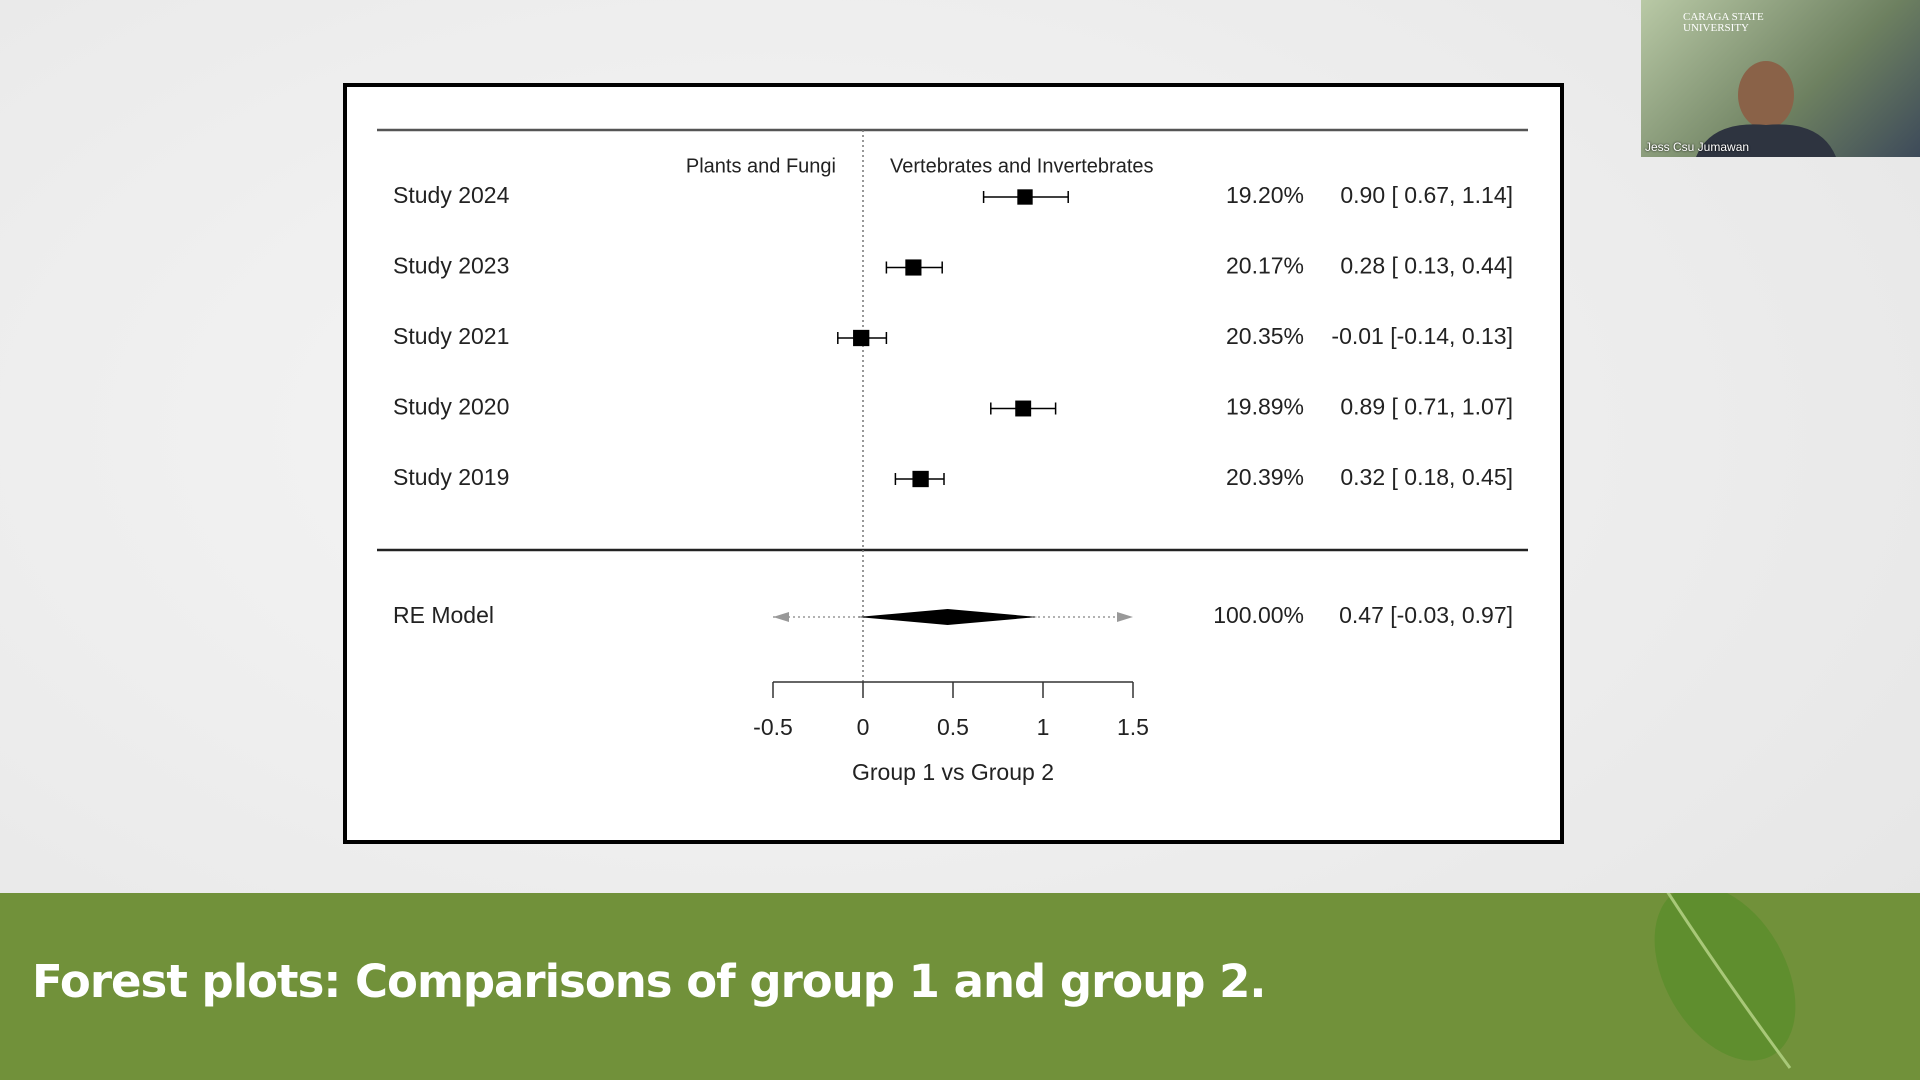 The width and height of the screenshot is (1920, 1080). I want to click on x-tick-label: 1, so click(1043, 727).